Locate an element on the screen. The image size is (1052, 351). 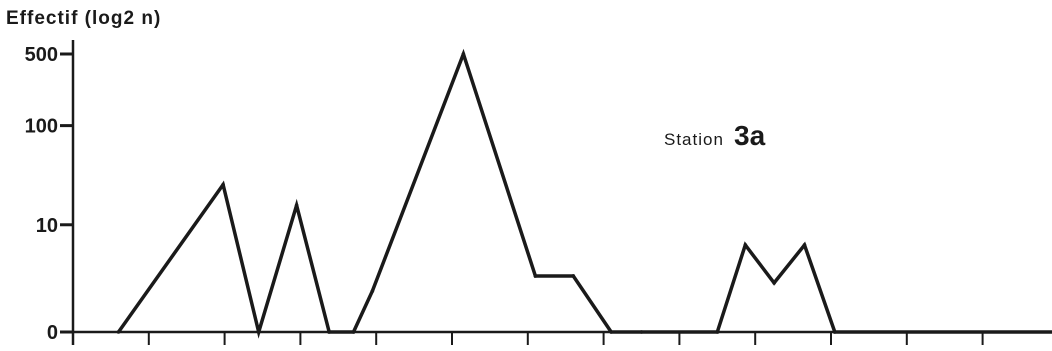
y-axis-title: Effectif (log2 n) is located at coordinates (83, 18).